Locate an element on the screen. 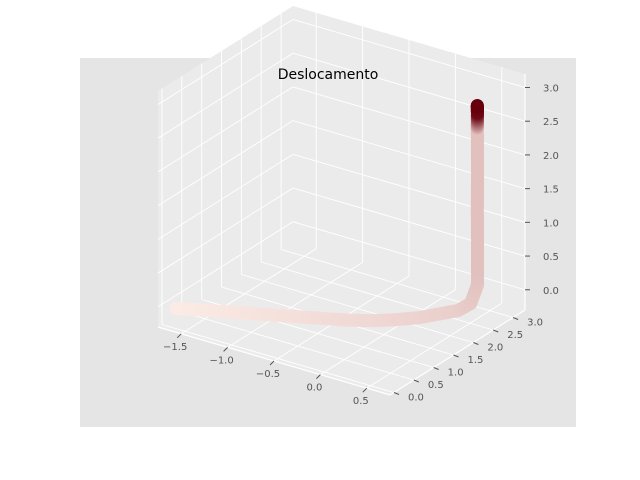  y-tick-label: 1.0 is located at coordinates (456, 373).